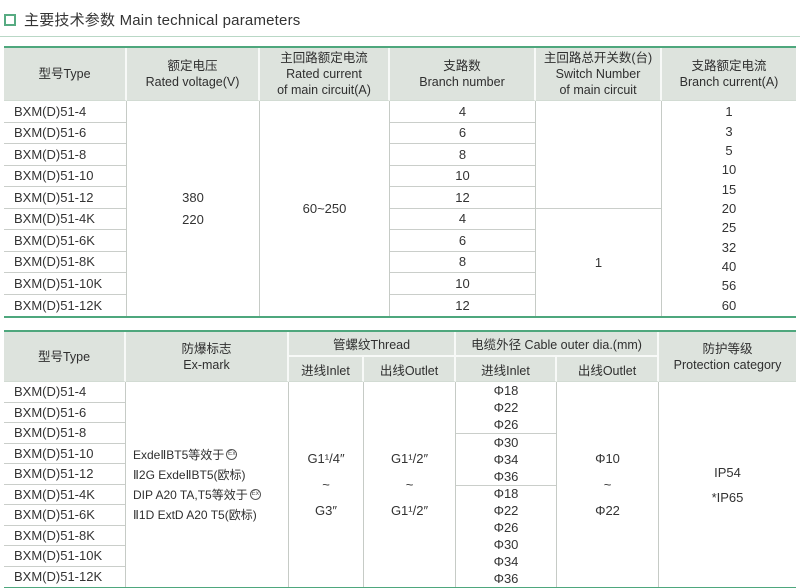 This screenshot has height=588, width=800. What do you see at coordinates (729, 305) in the screenshot?
I see `branch-current-value: 60` at bounding box center [729, 305].